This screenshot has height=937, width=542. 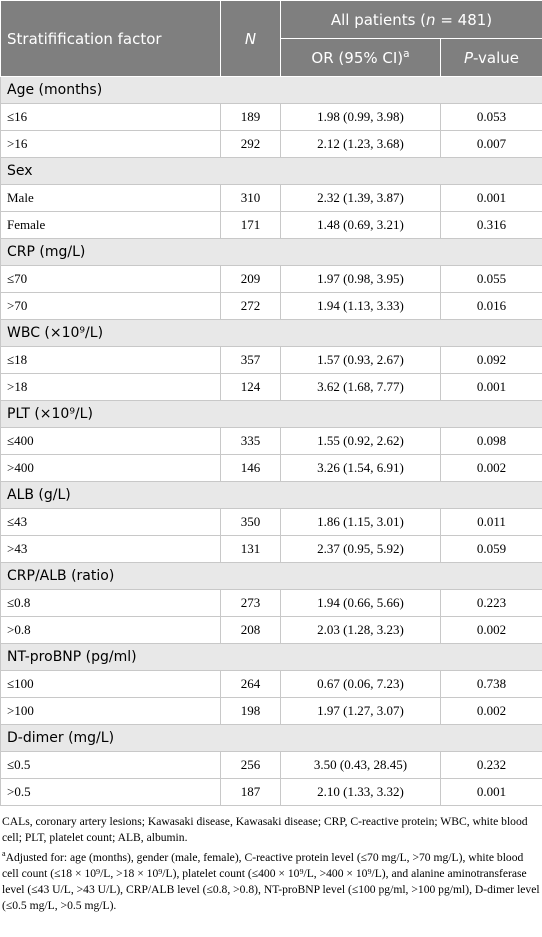 What do you see at coordinates (250, 684) in the screenshot?
I see `data-cell: 264` at bounding box center [250, 684].